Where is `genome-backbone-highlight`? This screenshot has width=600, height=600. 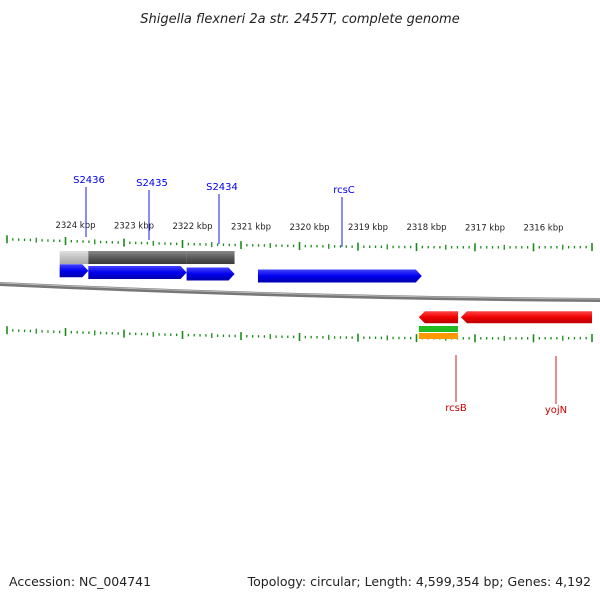 genome-backbone-highlight is located at coordinates (300, 291).